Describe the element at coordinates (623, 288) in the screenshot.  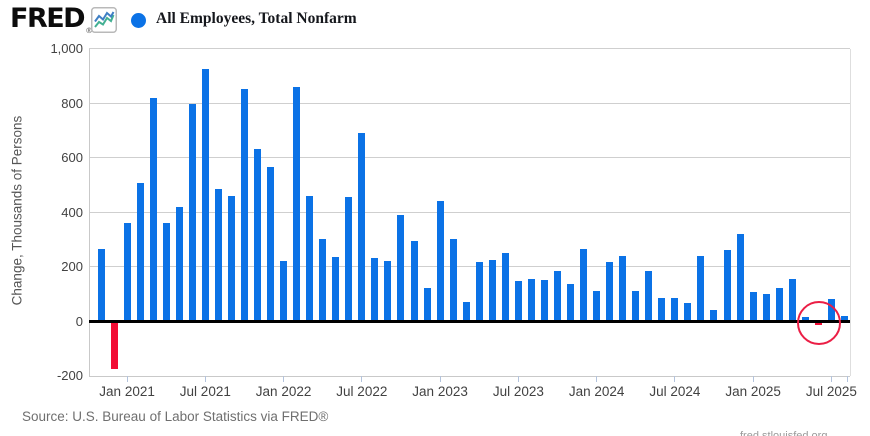
I see `bar-mar-2024` at that location.